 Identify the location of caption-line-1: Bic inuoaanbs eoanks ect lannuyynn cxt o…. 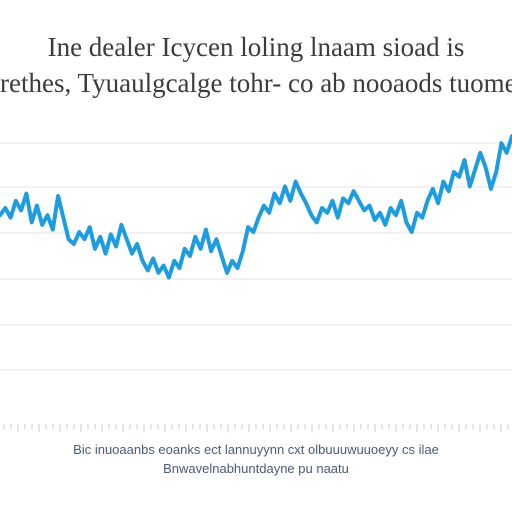
(256, 449).